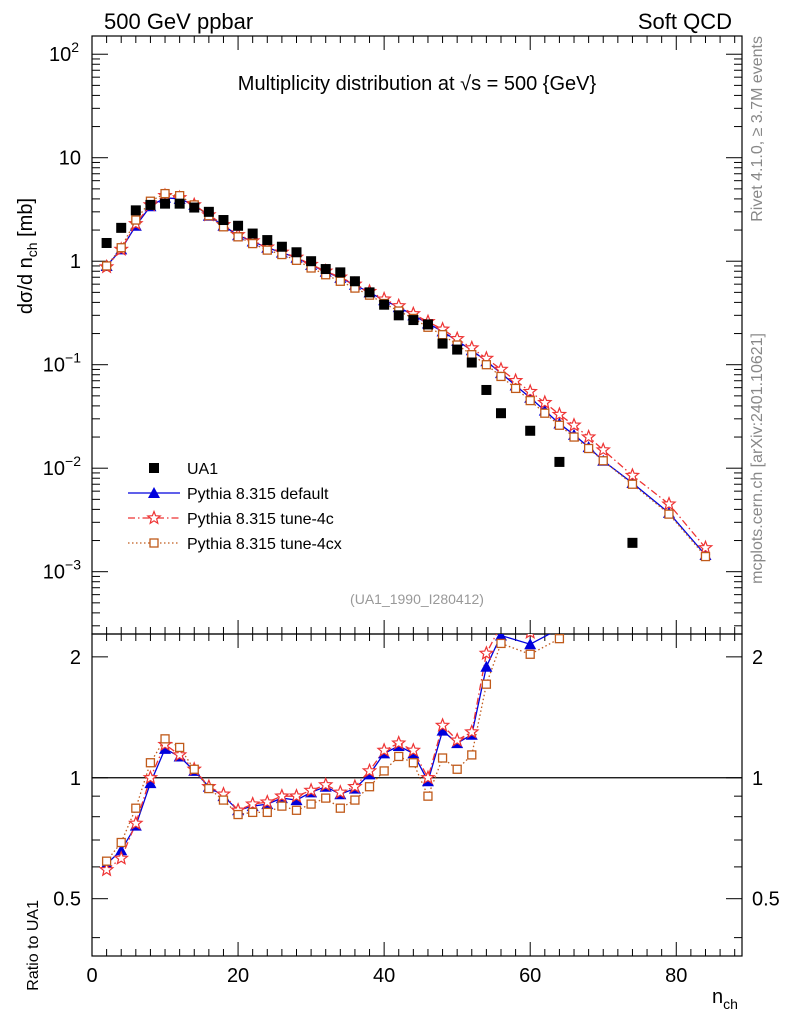  What do you see at coordinates (766, 900) in the screenshot?
I see `ratio-tick-label-right: 0.5` at bounding box center [766, 900].